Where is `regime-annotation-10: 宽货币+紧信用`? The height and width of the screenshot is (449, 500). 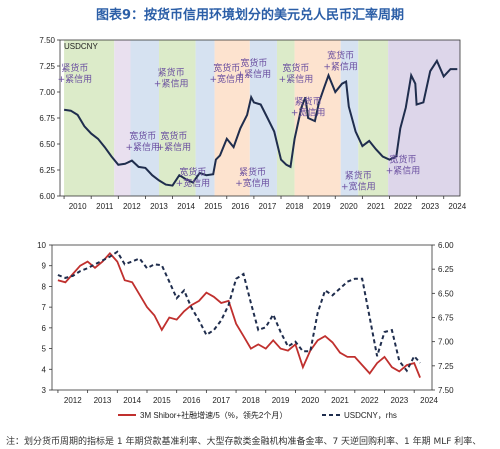
regime-annotation-10: 宽货币+紧信用 is located at coordinates (340, 61).